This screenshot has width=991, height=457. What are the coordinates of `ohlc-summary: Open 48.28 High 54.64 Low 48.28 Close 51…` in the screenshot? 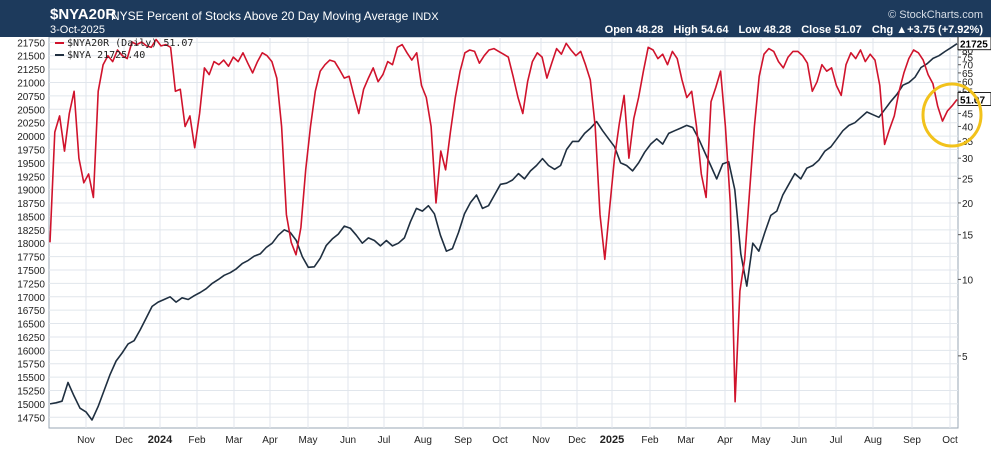 It's located at (794, 30).